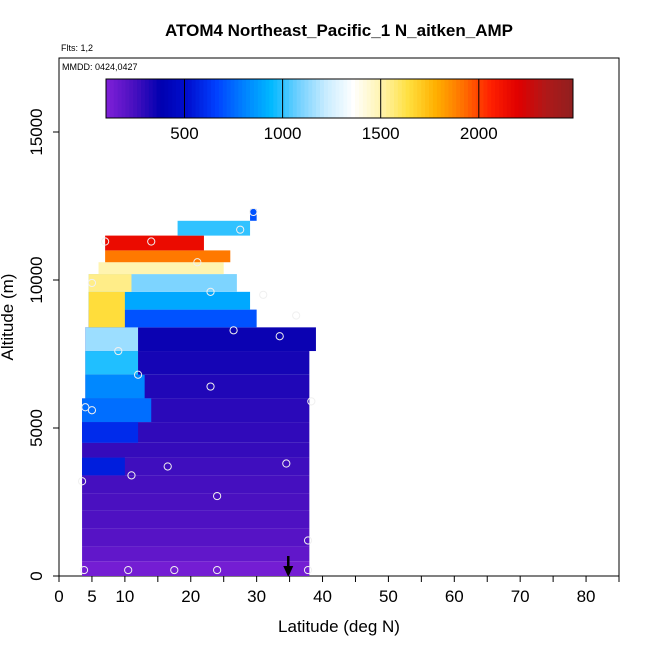 Image resolution: width=650 pixels, height=650 pixels. Describe the element at coordinates (36, 279) in the screenshot. I see `y-tick-label: 10000` at that location.